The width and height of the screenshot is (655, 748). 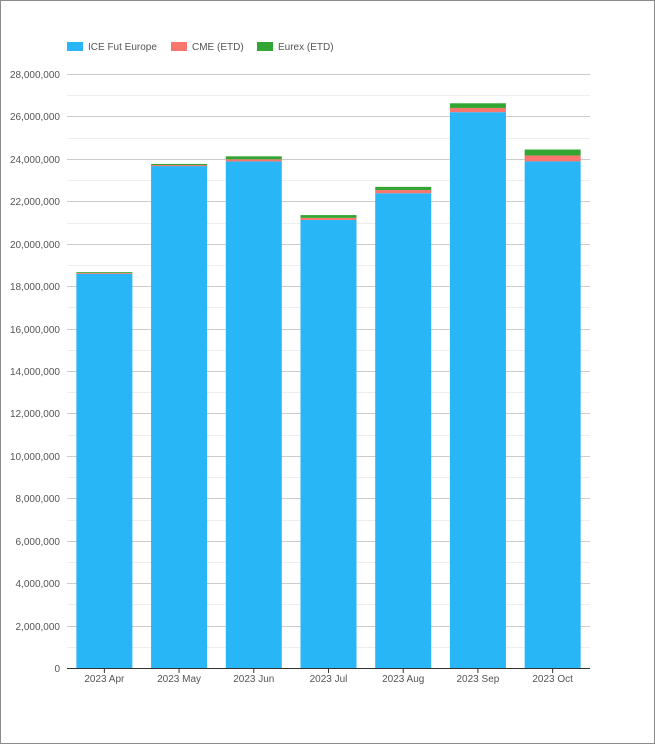 I want to click on y-tick-label: 20,000,000, so click(x=35, y=245).